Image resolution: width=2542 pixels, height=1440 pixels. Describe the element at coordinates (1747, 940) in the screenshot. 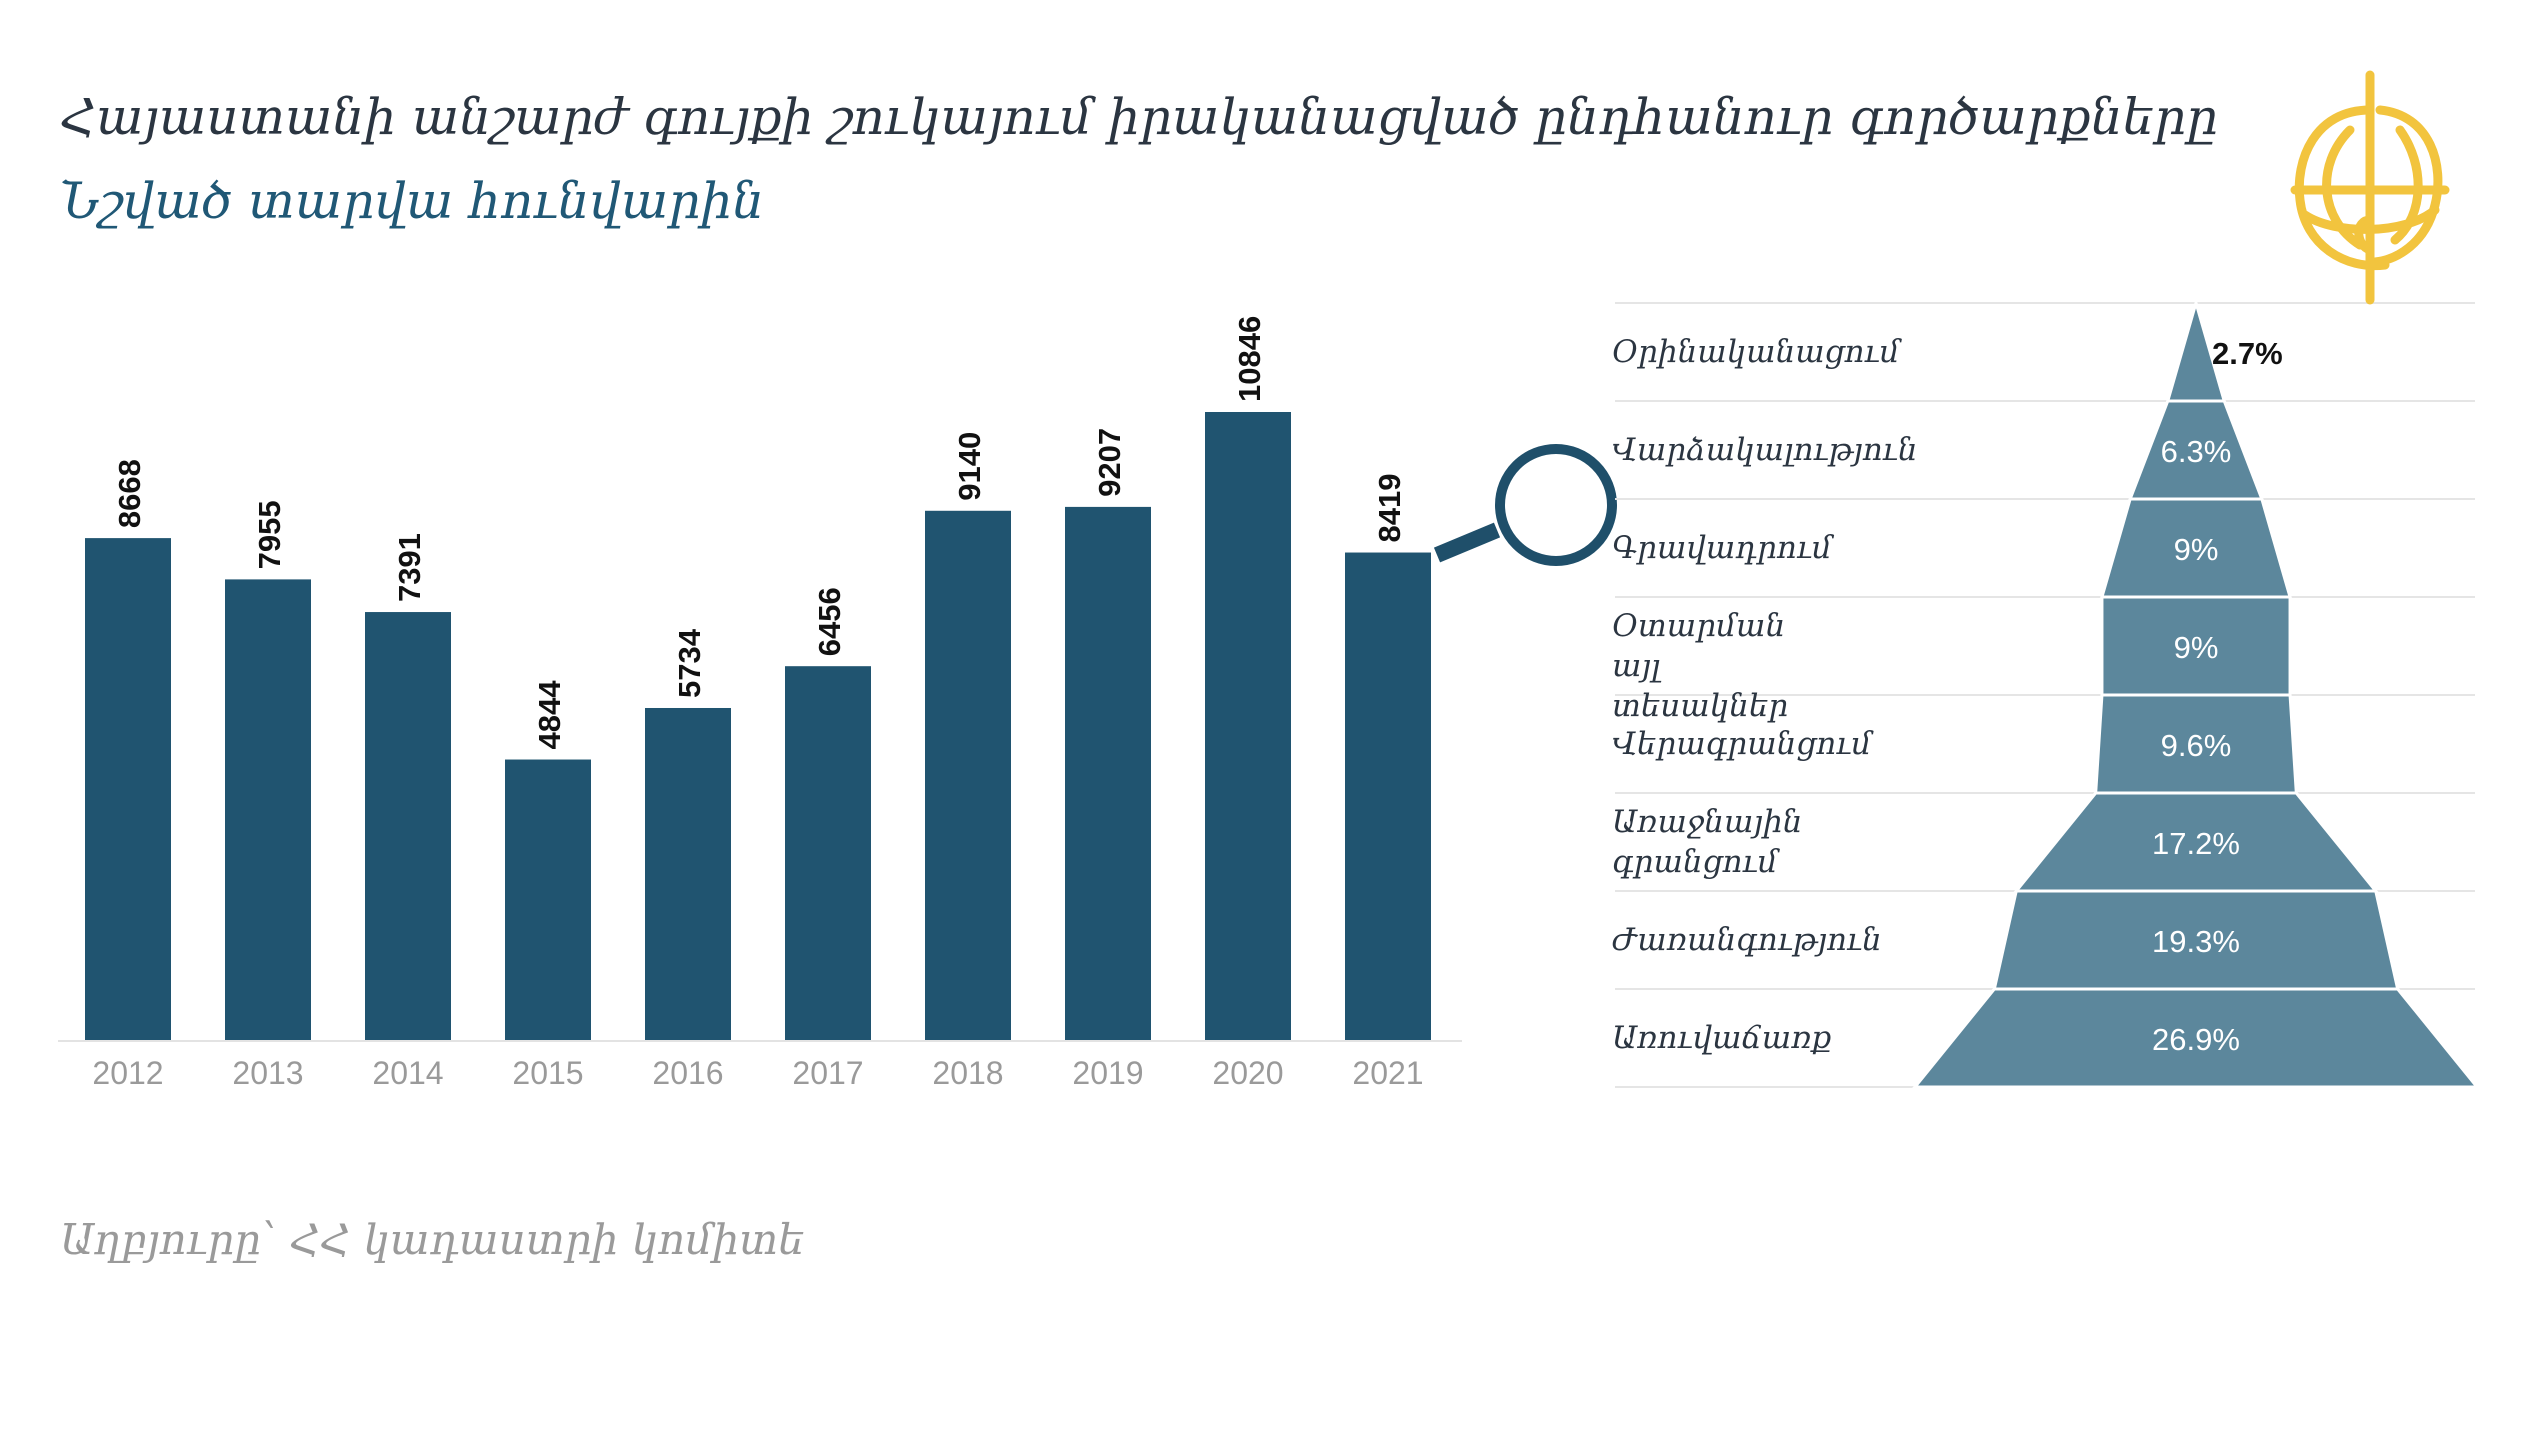

I see `funnel-category-label: Ժառանգություն` at that location.